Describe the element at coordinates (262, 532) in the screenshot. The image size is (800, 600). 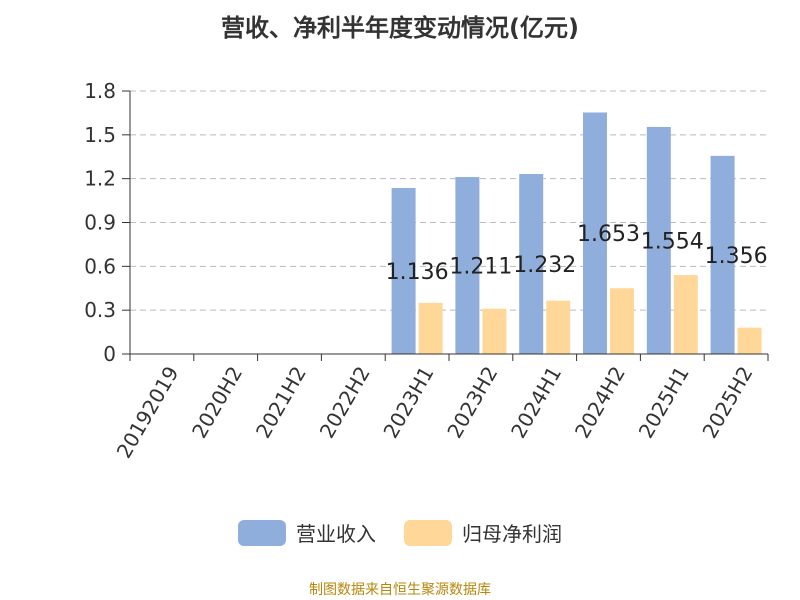
I see `legend-swatch-revenue` at that location.